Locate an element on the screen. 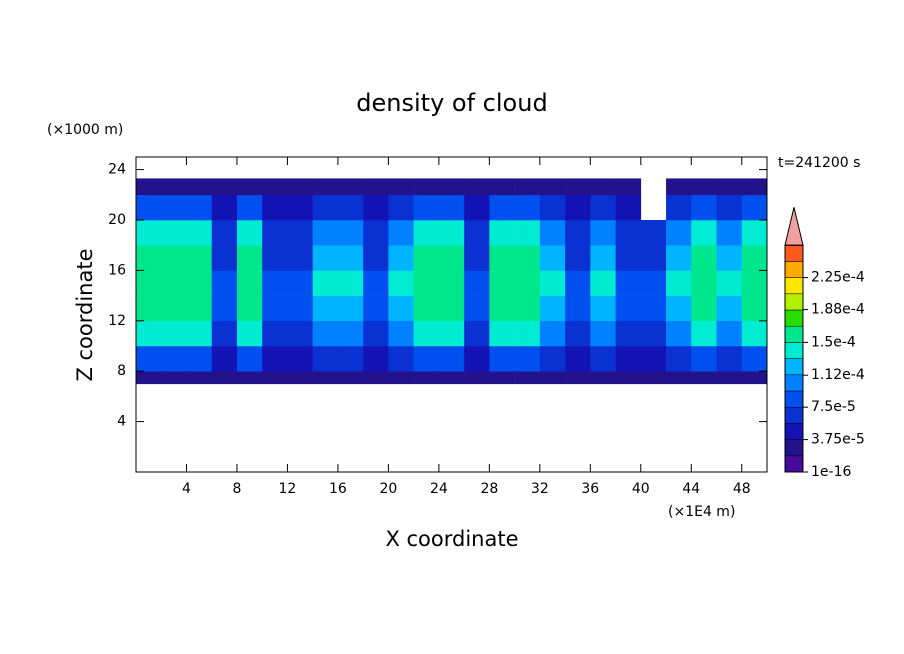  x-tick-label: 4 is located at coordinates (186, 489).